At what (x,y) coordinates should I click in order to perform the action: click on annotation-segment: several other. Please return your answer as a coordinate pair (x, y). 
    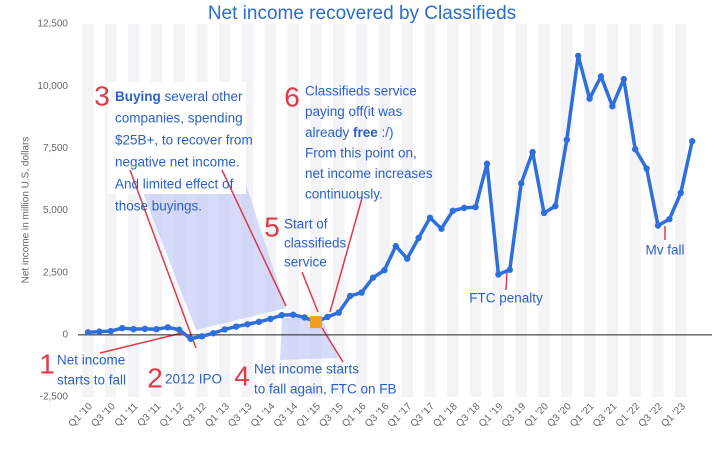
    Looking at the image, I should click on (202, 96).